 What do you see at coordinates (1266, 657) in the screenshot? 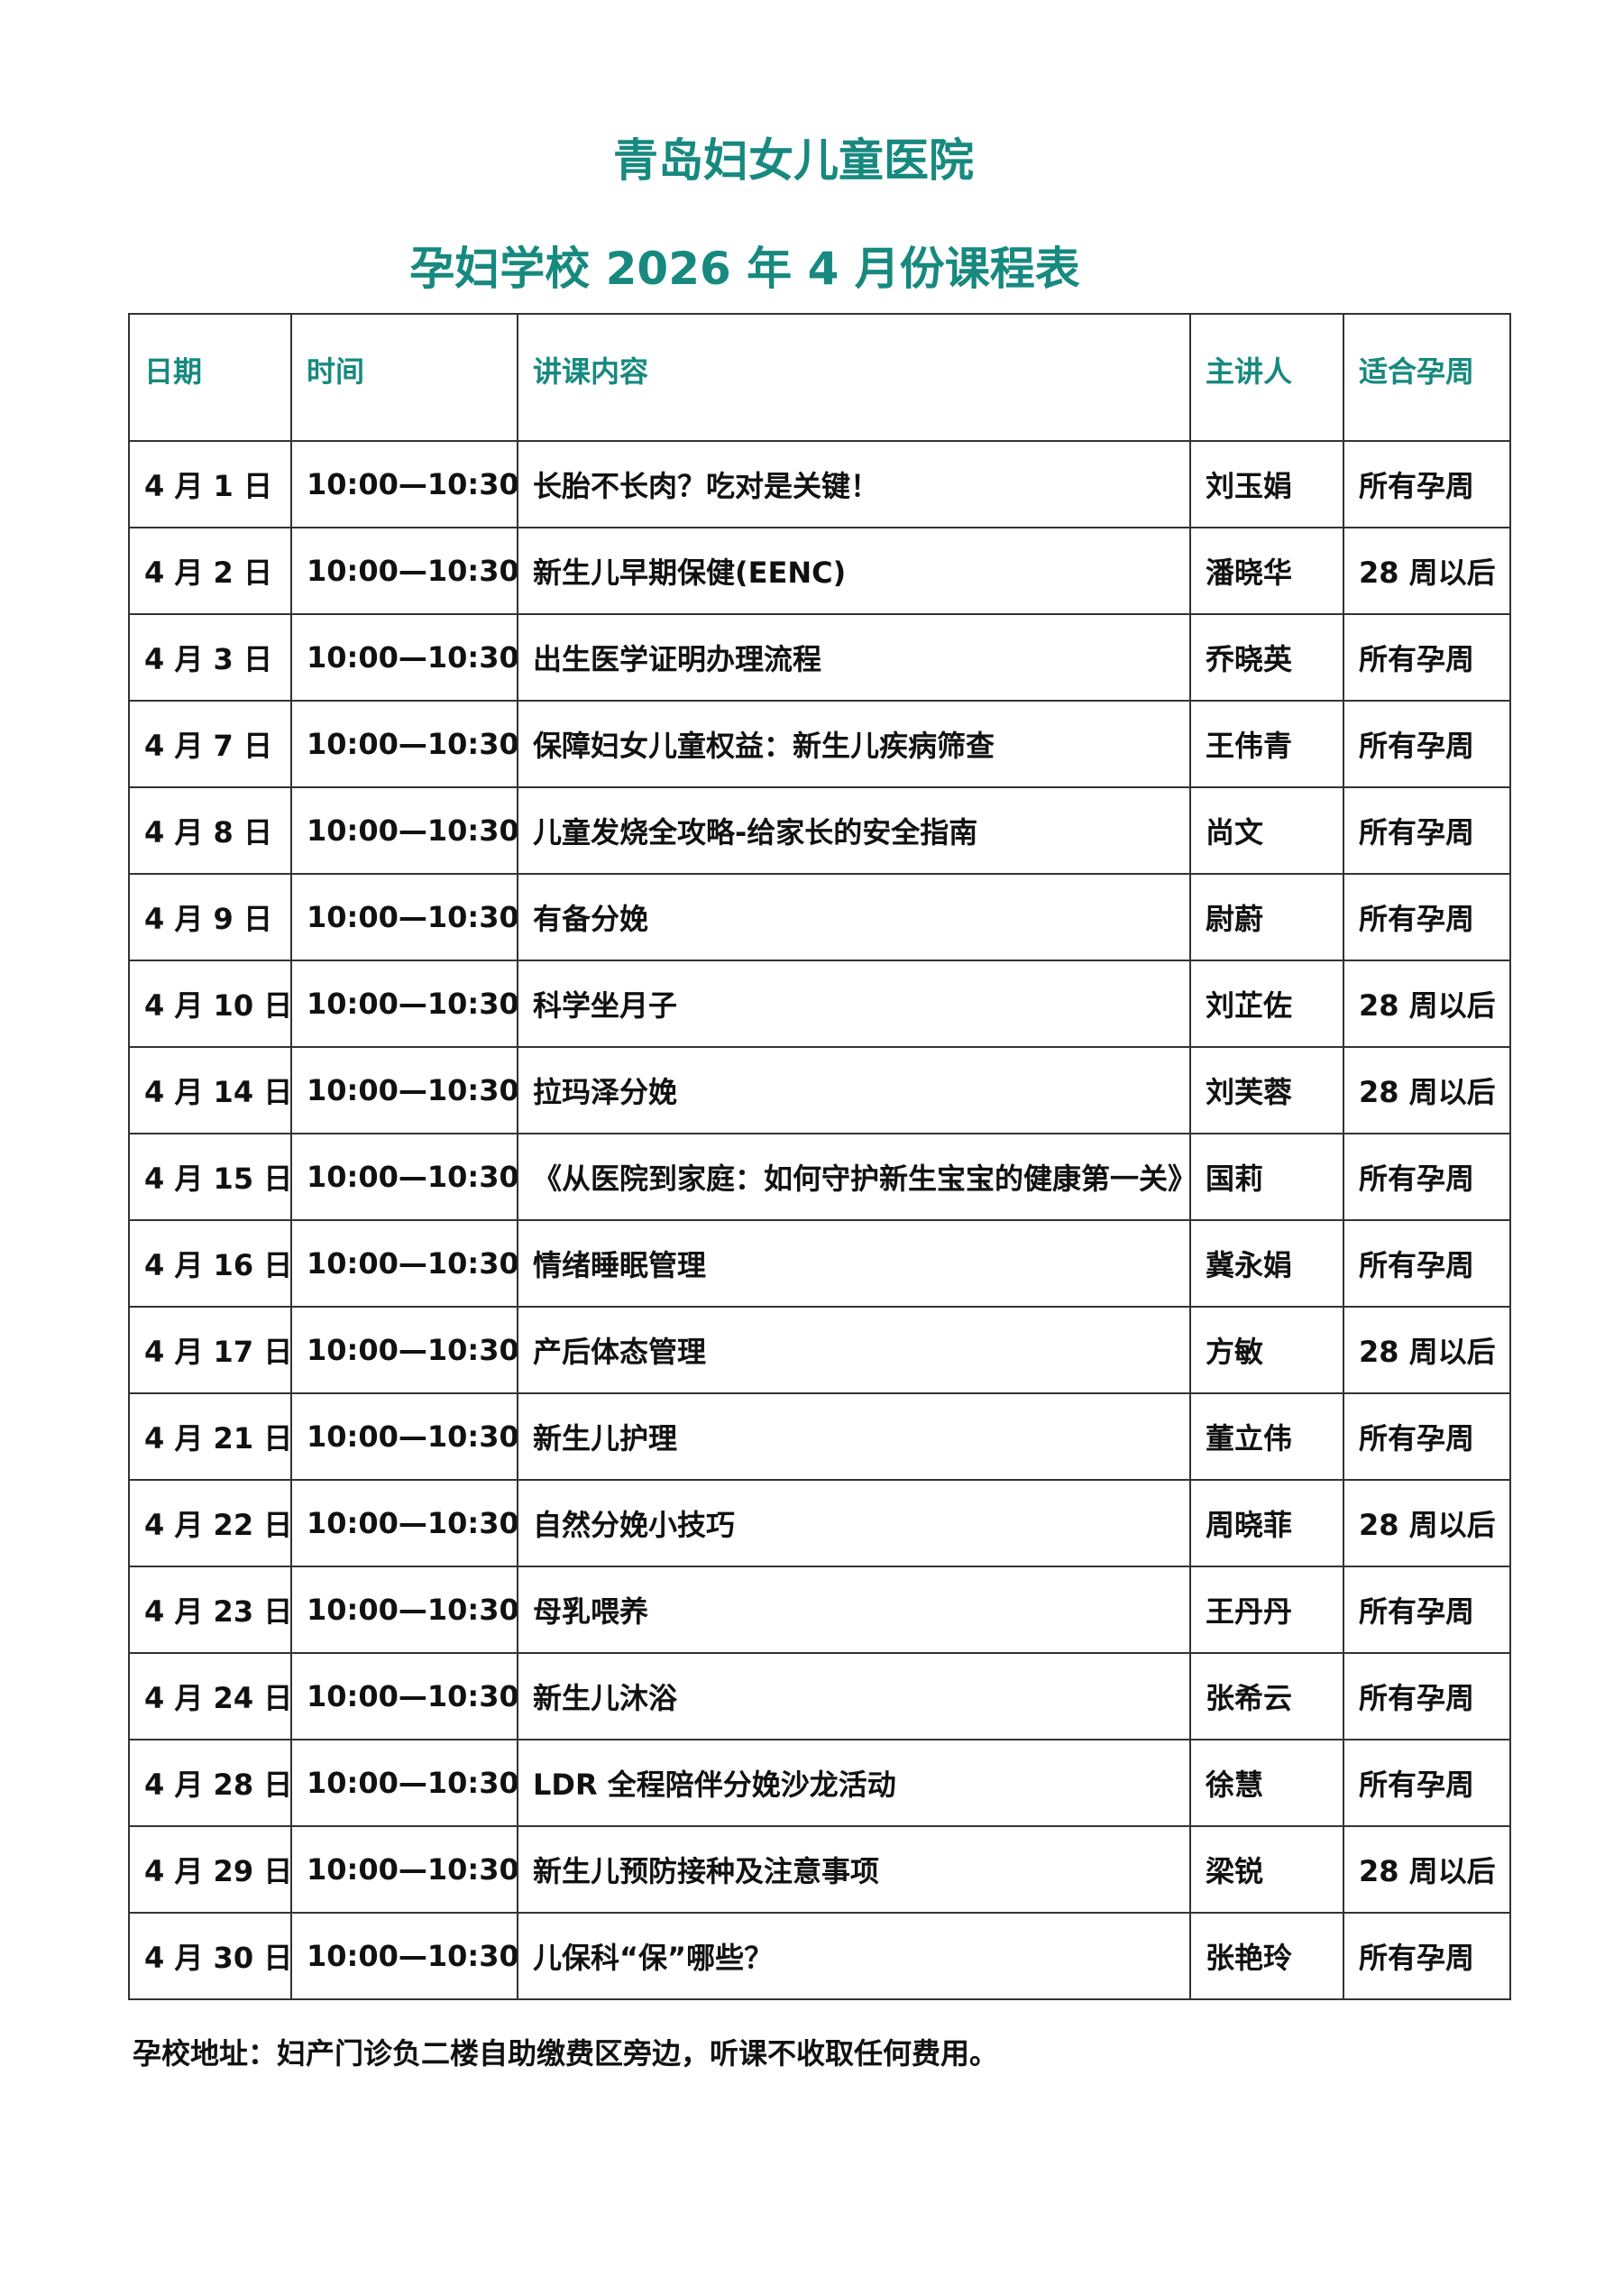
I see `table-cell: 乔晓英` at bounding box center [1266, 657].